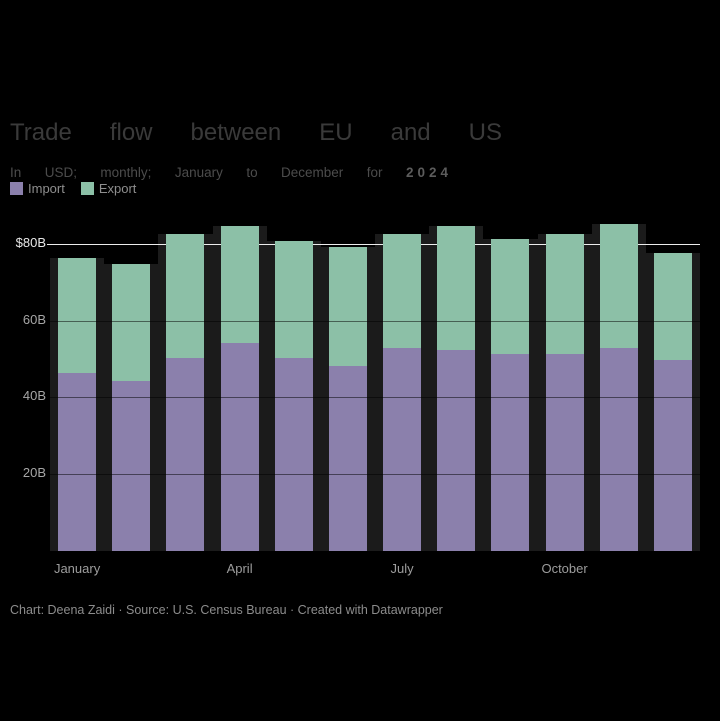 The width and height of the screenshot is (720, 721). What do you see at coordinates (87, 188) in the screenshot?
I see `legend-swatch-export` at bounding box center [87, 188].